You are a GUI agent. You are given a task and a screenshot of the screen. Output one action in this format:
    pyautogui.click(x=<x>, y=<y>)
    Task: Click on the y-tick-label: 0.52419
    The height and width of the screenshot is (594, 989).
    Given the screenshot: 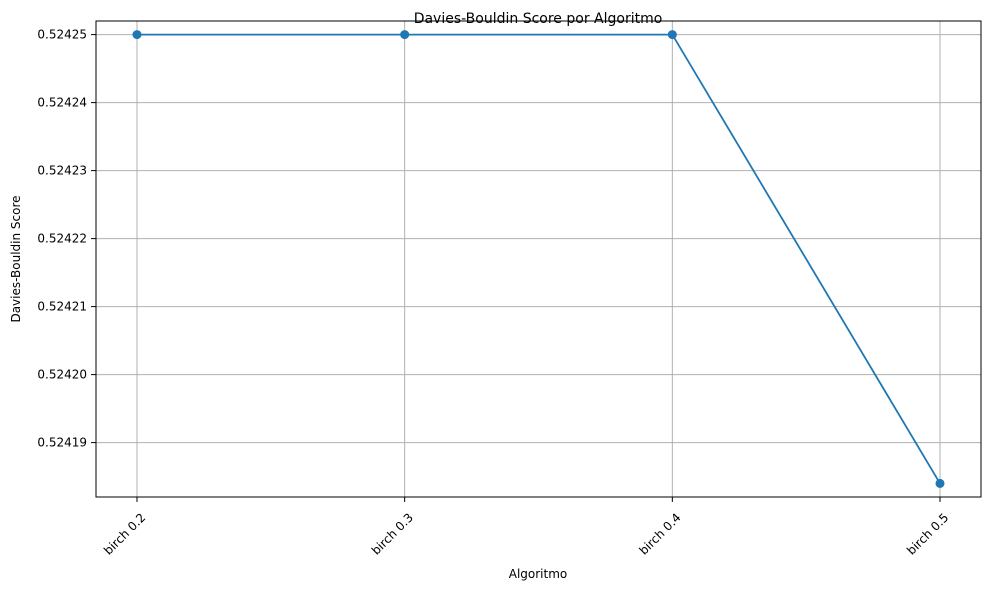 What is the action you would take?
    pyautogui.click(x=62, y=443)
    